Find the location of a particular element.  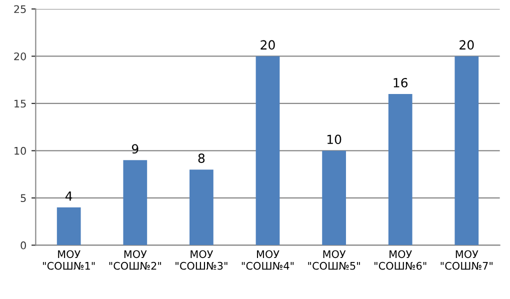

data-label: 4 is located at coordinates (68, 196).